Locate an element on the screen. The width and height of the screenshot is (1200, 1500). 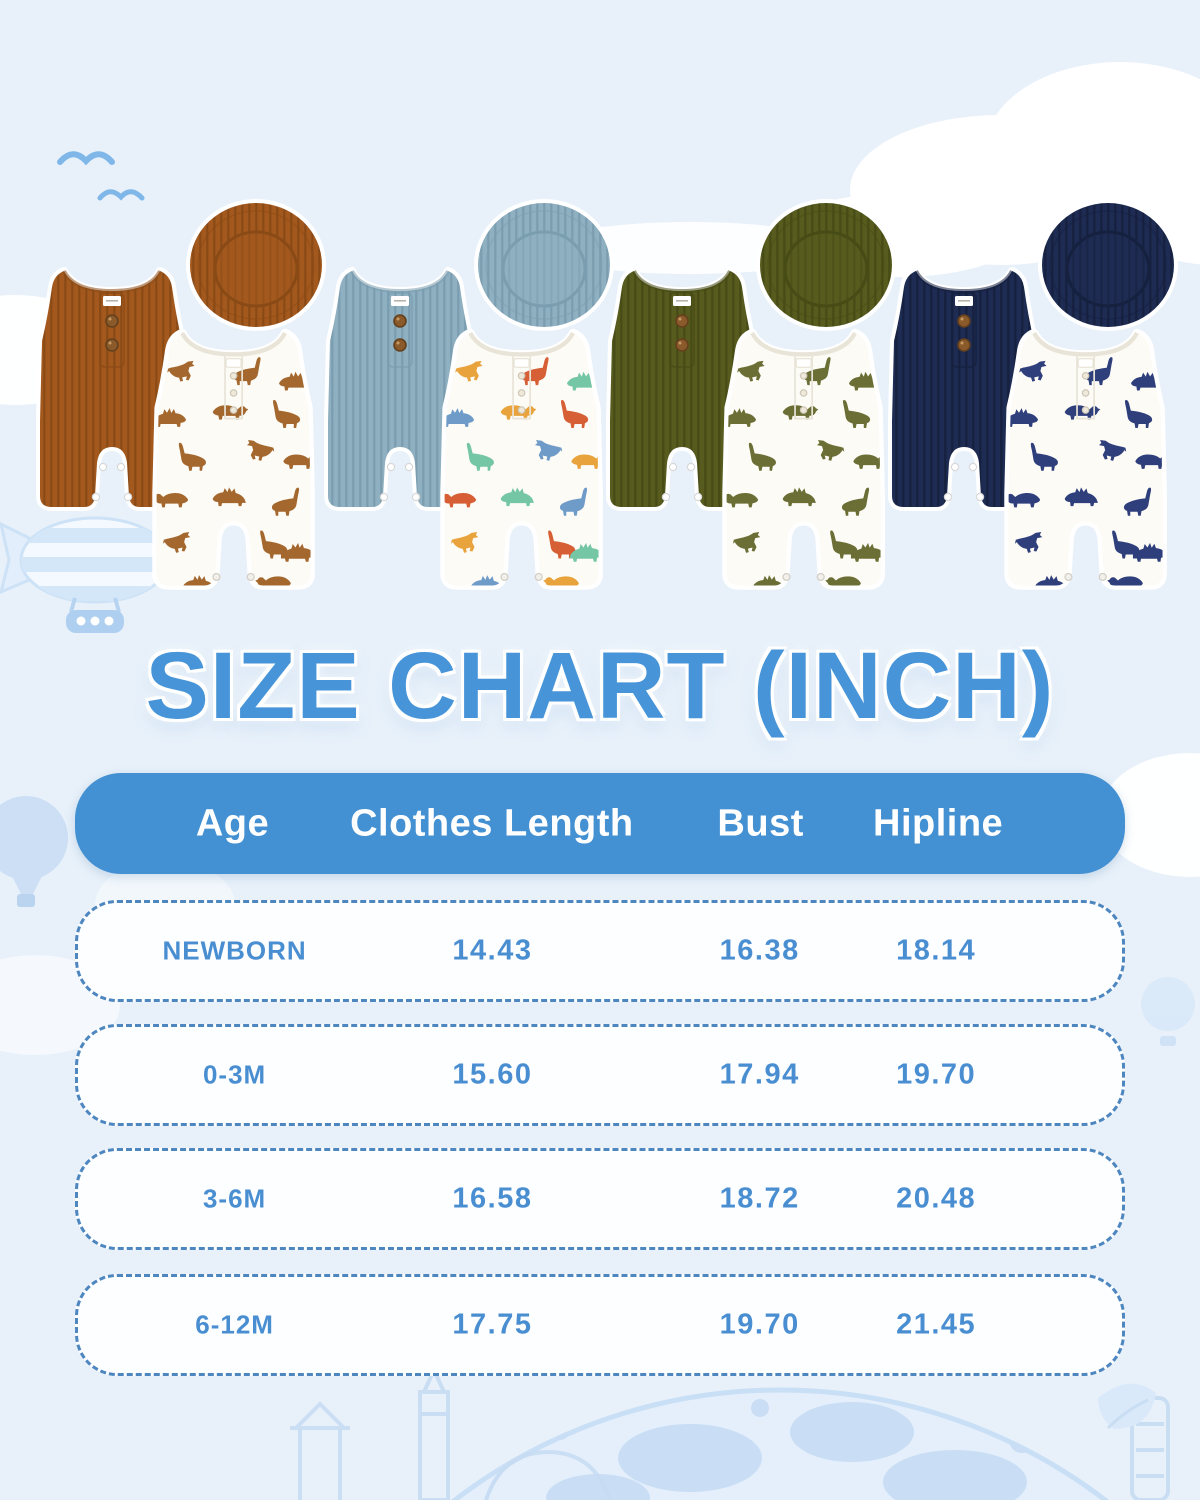
size-table-row-0-3m: 0-3M 15.60 17.94 19.70 is located at coordinates (600, 1075).